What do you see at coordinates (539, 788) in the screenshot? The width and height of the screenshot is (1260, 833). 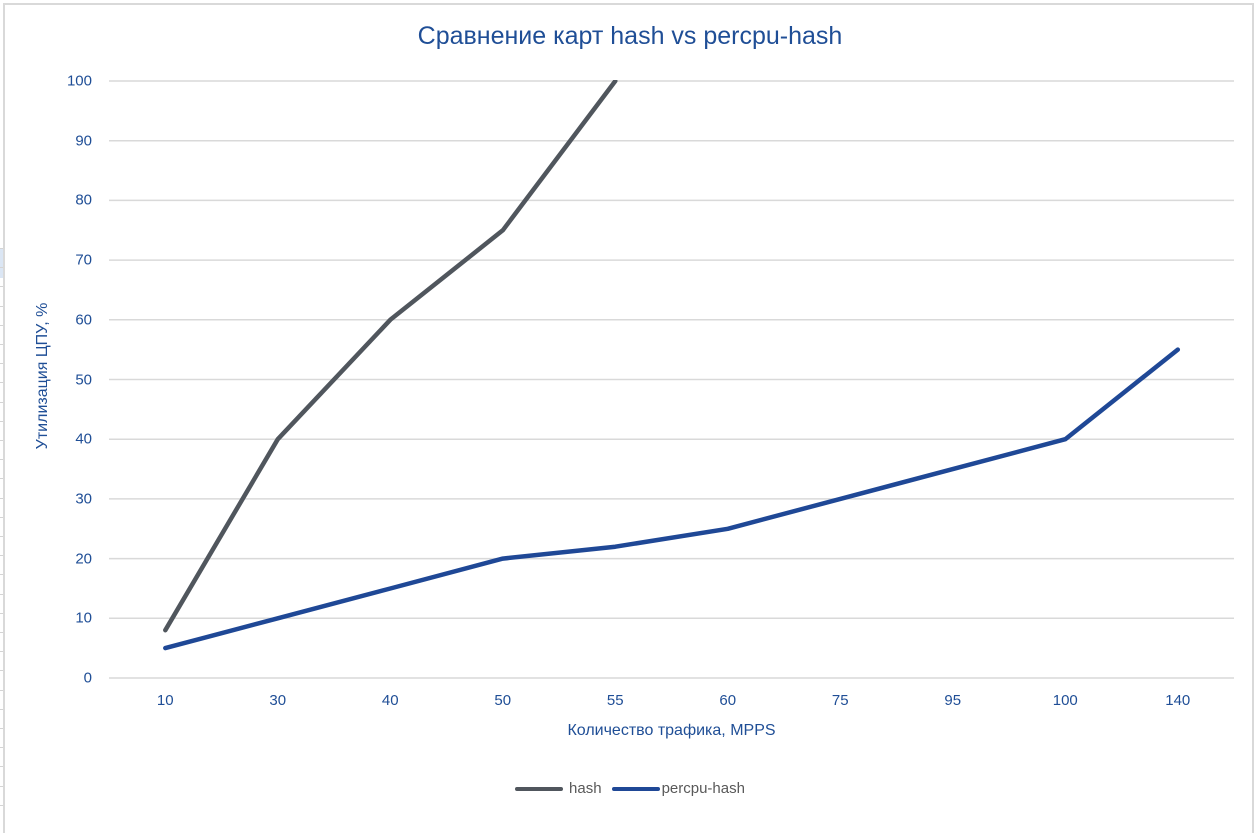 I see `legend-swatch-hash` at bounding box center [539, 788].